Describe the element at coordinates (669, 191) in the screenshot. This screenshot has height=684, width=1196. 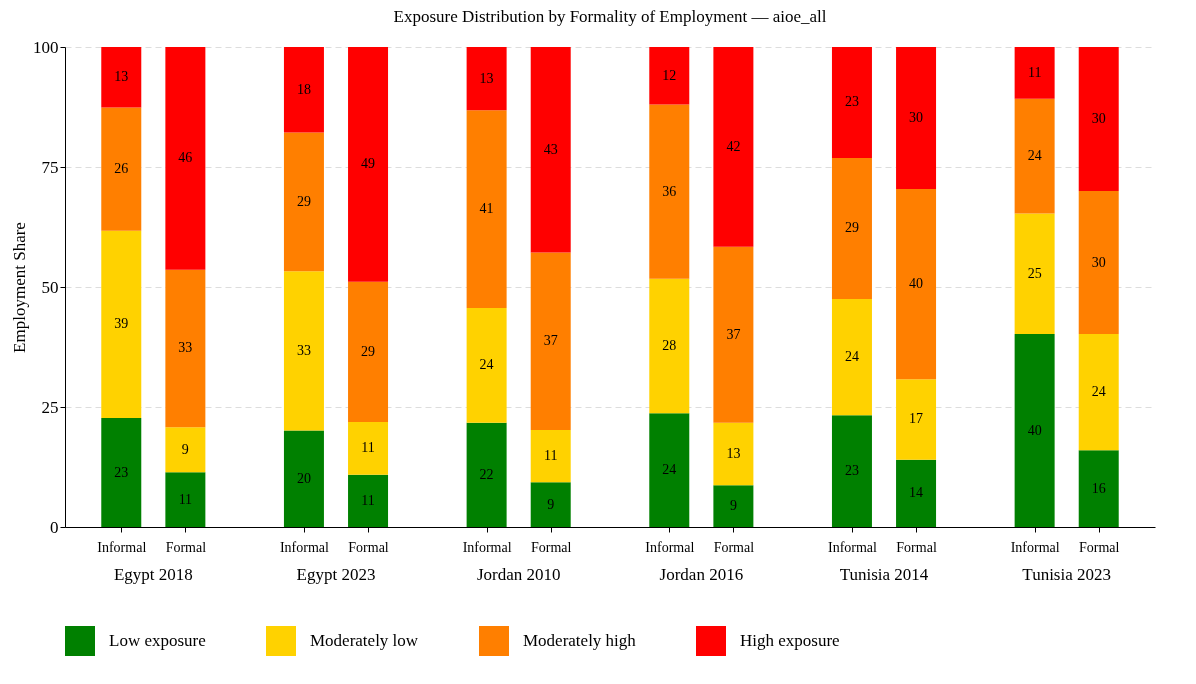
I see `data-label: 36` at that location.